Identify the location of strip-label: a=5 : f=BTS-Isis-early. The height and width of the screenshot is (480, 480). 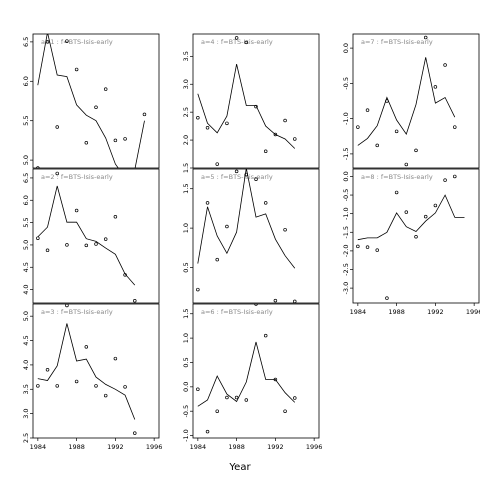
(237, 177).